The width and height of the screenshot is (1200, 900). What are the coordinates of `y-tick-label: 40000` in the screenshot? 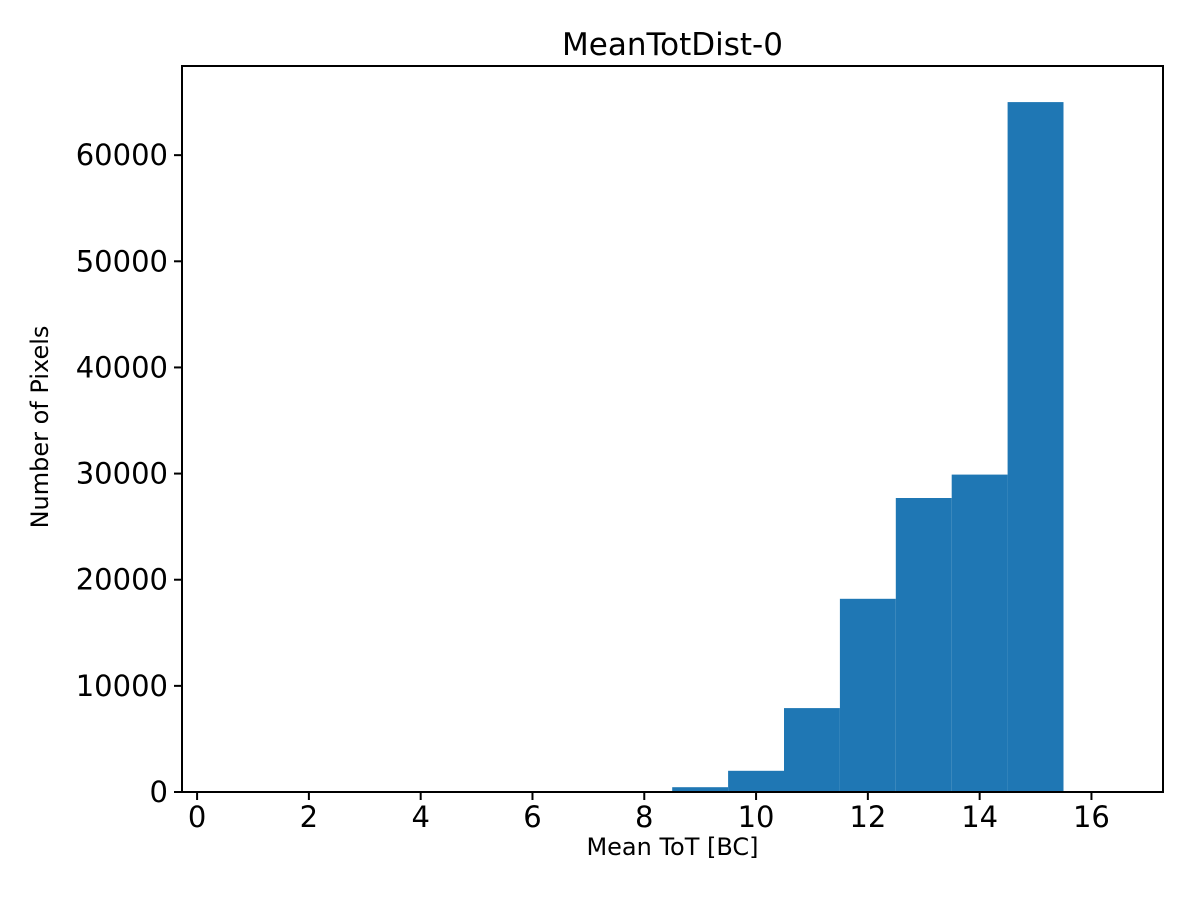 It's located at (122, 367).